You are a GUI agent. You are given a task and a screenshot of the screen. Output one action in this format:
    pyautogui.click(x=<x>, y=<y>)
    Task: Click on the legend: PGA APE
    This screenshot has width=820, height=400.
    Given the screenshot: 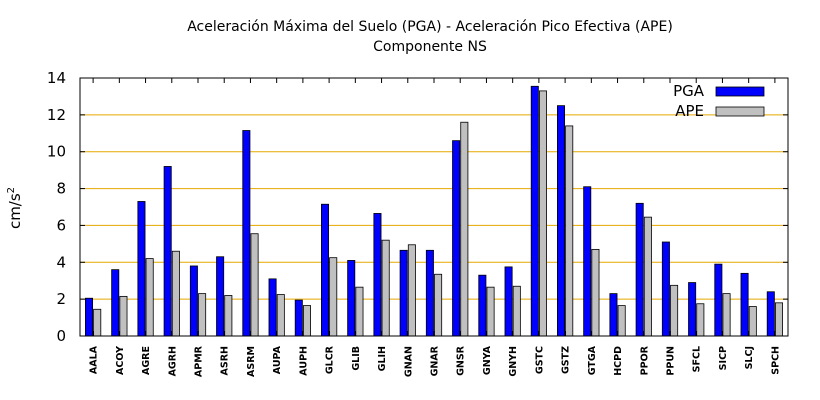 What is the action you would take?
    pyautogui.click(x=719, y=101)
    